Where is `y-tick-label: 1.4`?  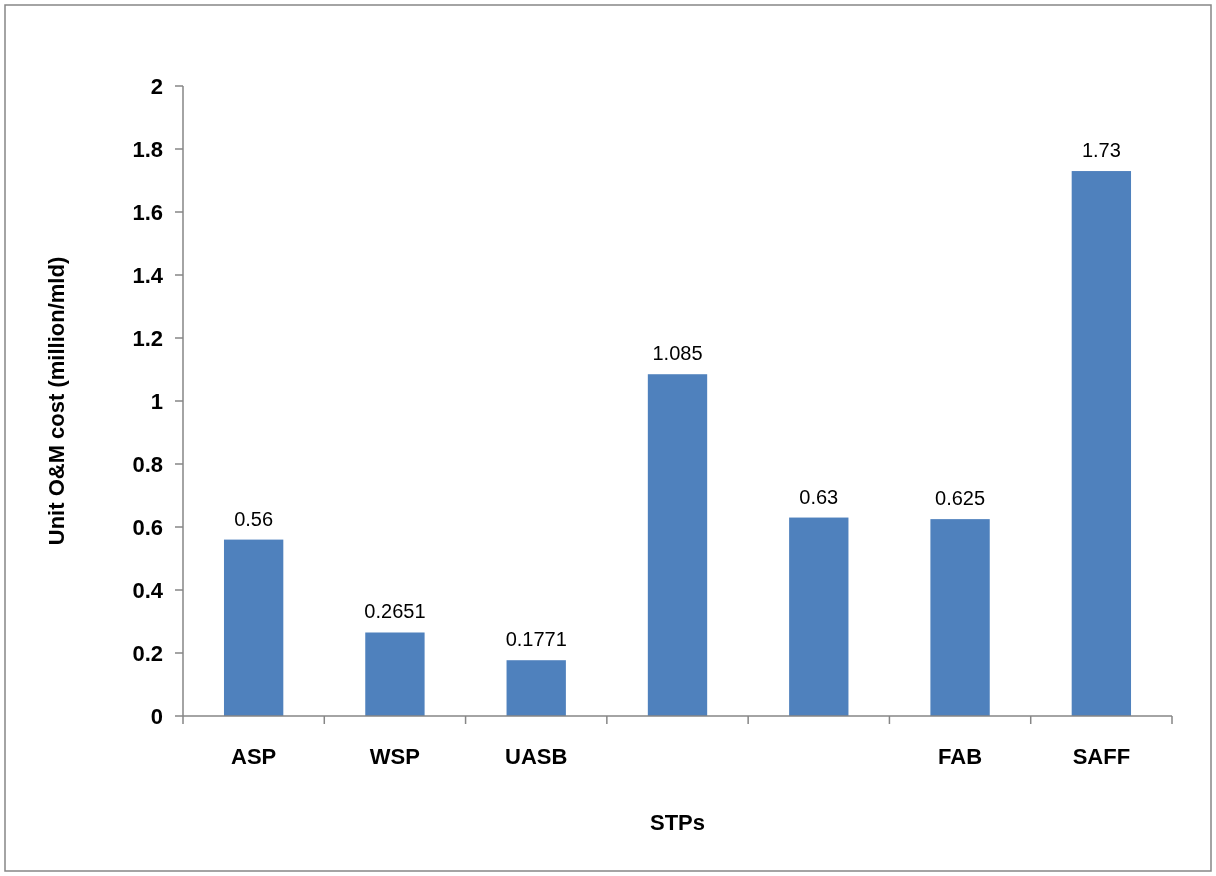 y-tick-label: 1.4 is located at coordinates (148, 275).